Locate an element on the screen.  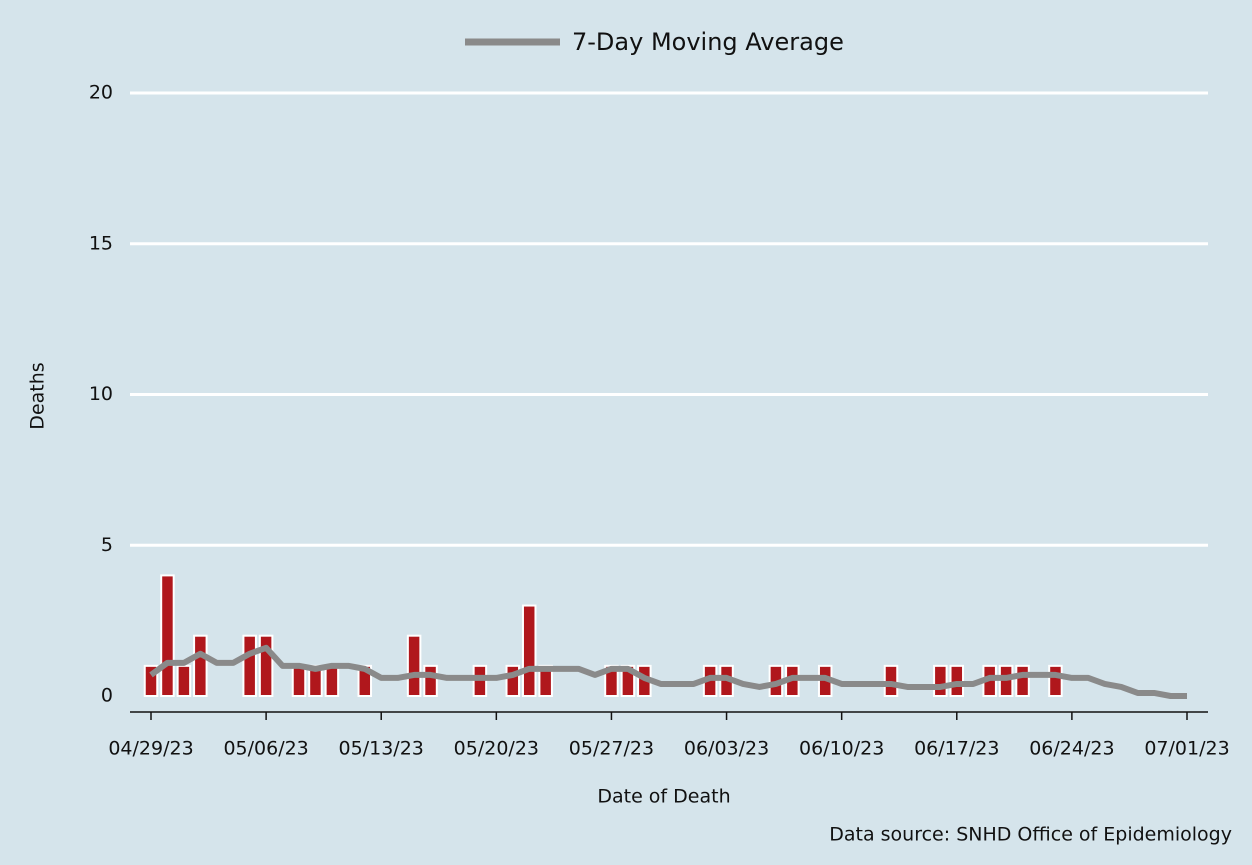
x-tick-label: 05/27/23 is located at coordinates (611, 749).